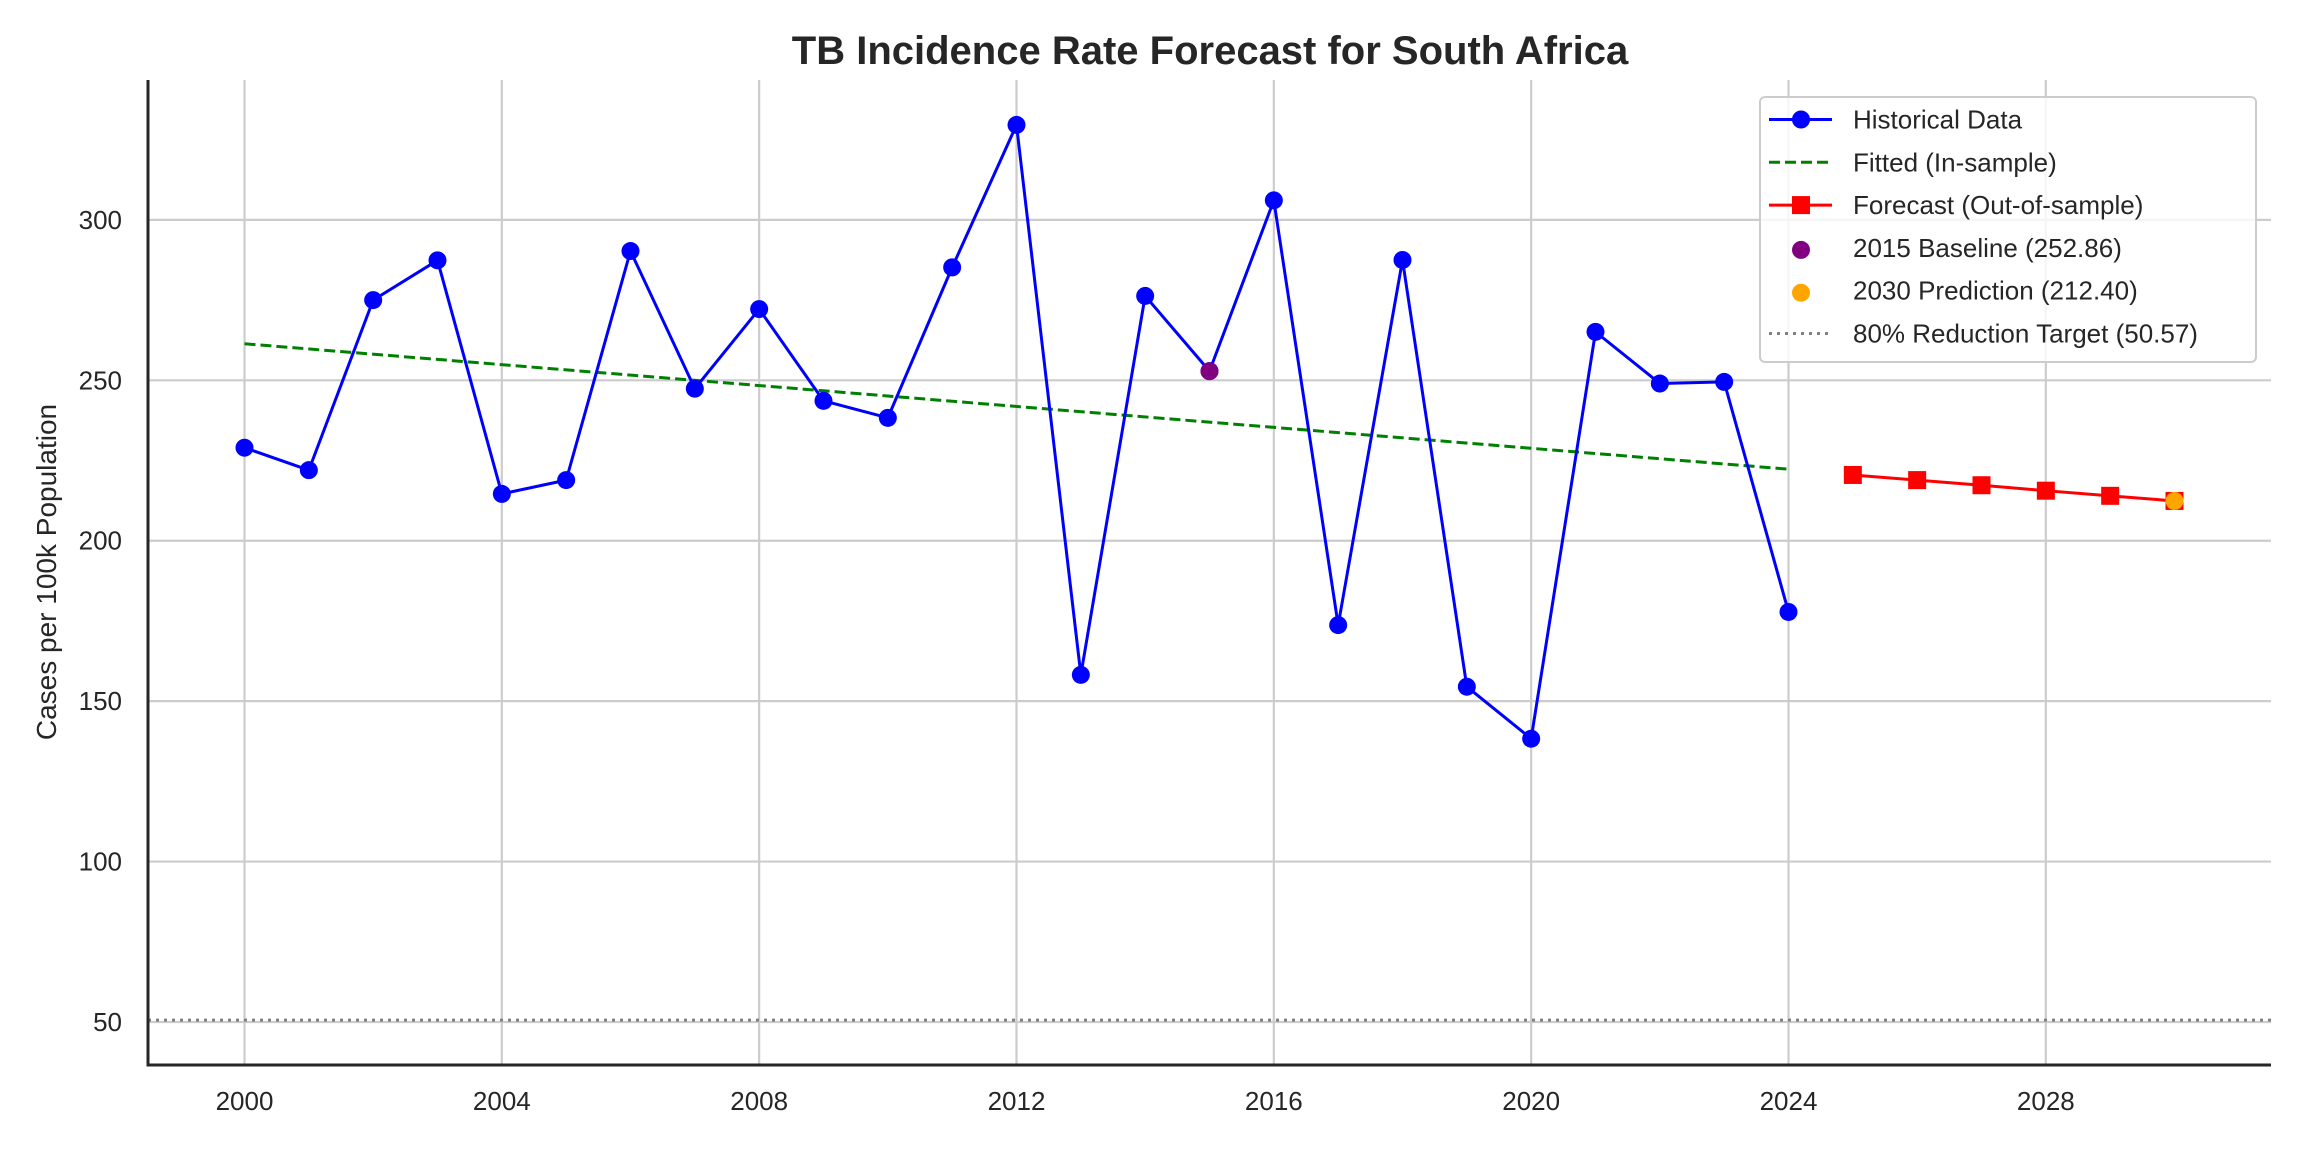 Image resolution: width=2304 pixels, height=1152 pixels. What do you see at coordinates (1938, 120) in the screenshot?
I see `legend-label: Historical Data` at bounding box center [1938, 120].